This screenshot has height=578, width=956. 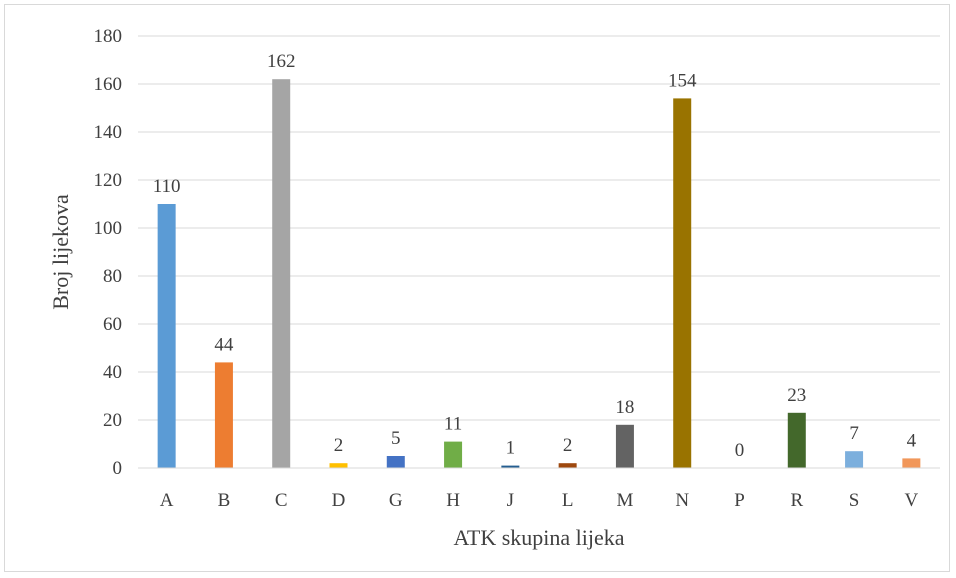 I want to click on x-tick-label: N, so click(x=682, y=500).